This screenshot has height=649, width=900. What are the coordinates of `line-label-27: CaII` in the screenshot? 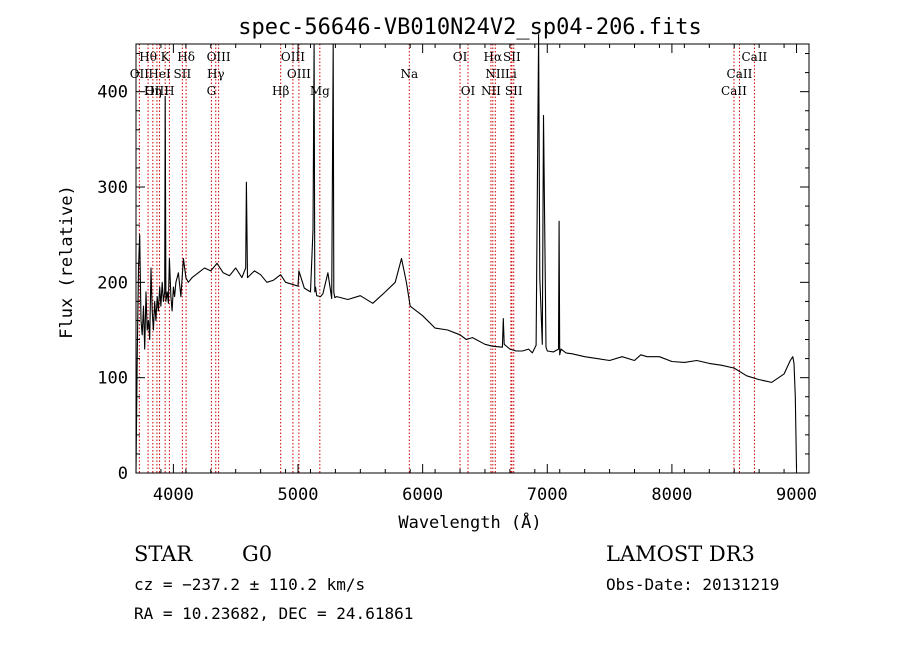 It's located at (734, 91).